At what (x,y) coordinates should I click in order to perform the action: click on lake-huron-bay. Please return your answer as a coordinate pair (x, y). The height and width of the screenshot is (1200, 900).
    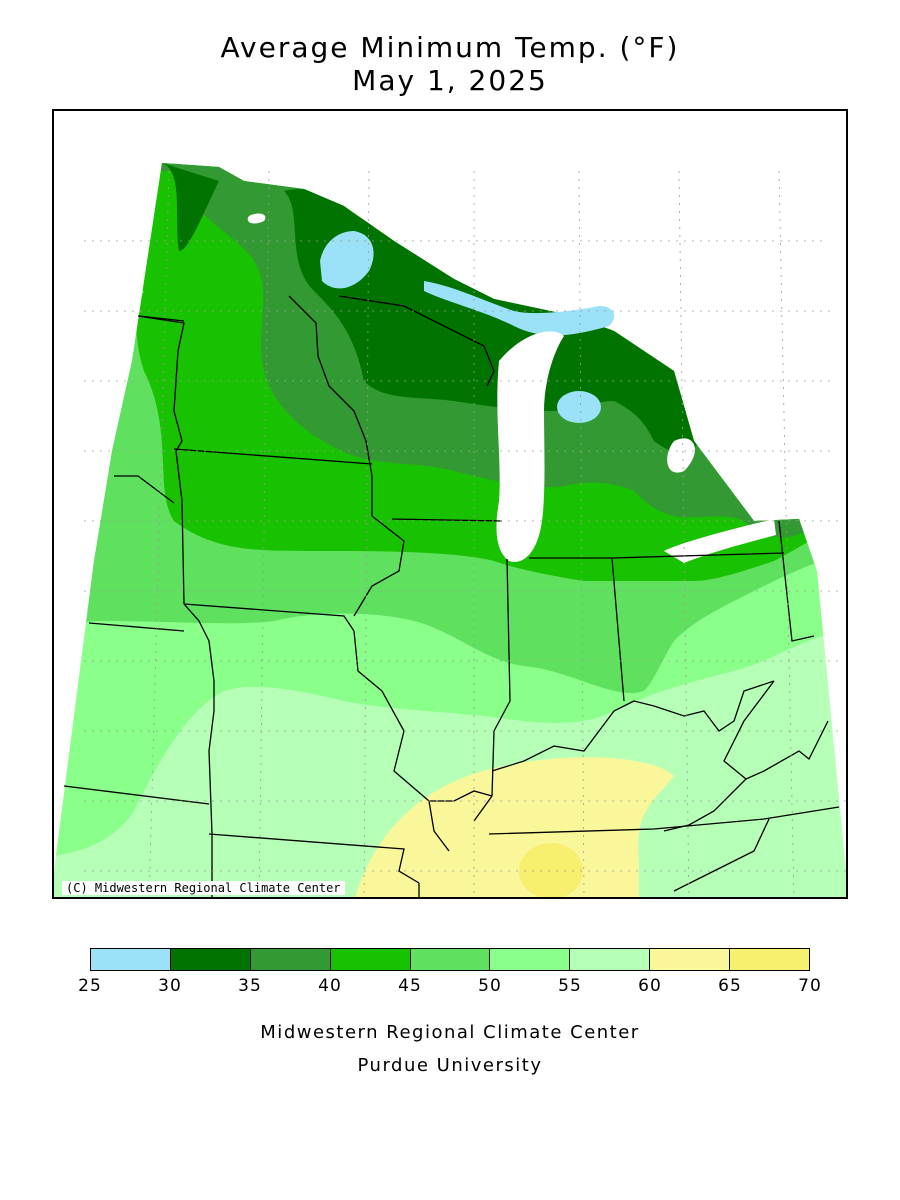
    Looking at the image, I should click on (579, 407).